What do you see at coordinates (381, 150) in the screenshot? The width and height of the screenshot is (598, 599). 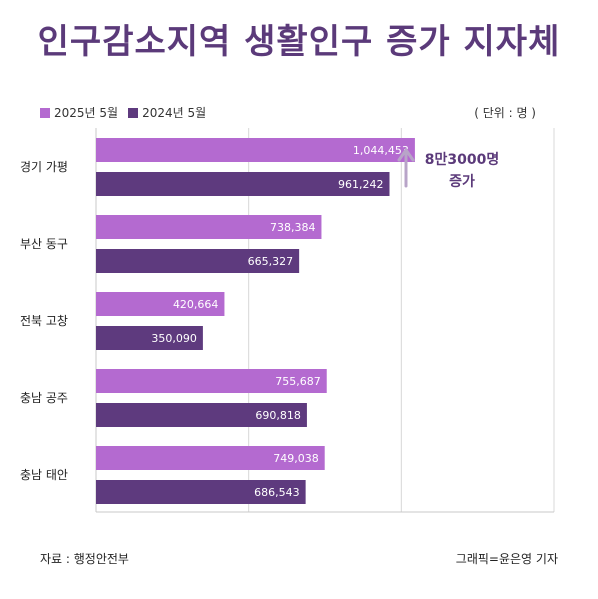 I see `bar-value-label: 1,044,453` at bounding box center [381, 150].